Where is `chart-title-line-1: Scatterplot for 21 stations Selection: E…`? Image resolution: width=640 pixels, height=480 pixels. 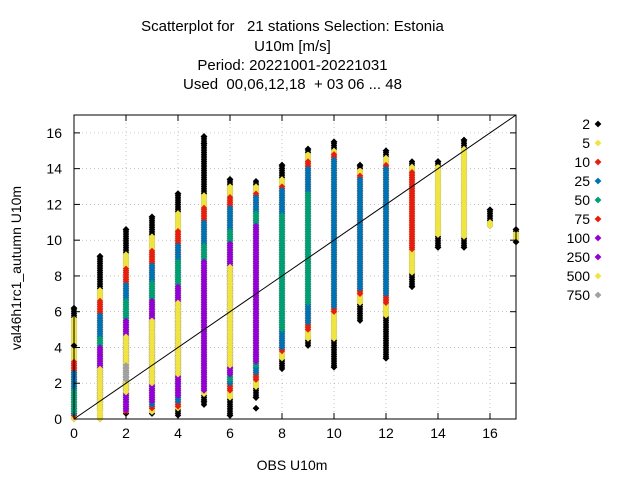
chart-title-line-1: Scatterplot for 21 stations Selection: E… is located at coordinates (292, 26).